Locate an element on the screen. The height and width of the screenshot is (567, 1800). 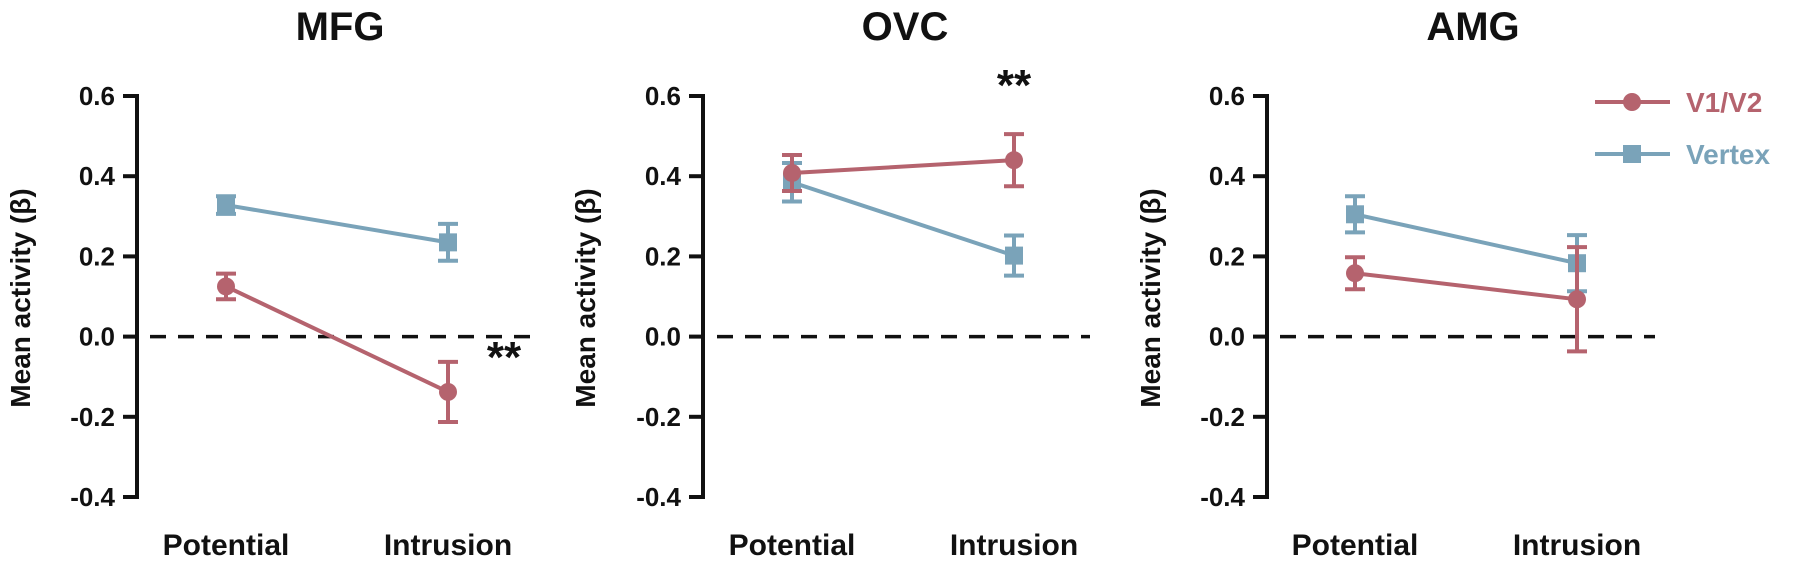
legend-item-vertex: Vertex is located at coordinates (1682, 154).